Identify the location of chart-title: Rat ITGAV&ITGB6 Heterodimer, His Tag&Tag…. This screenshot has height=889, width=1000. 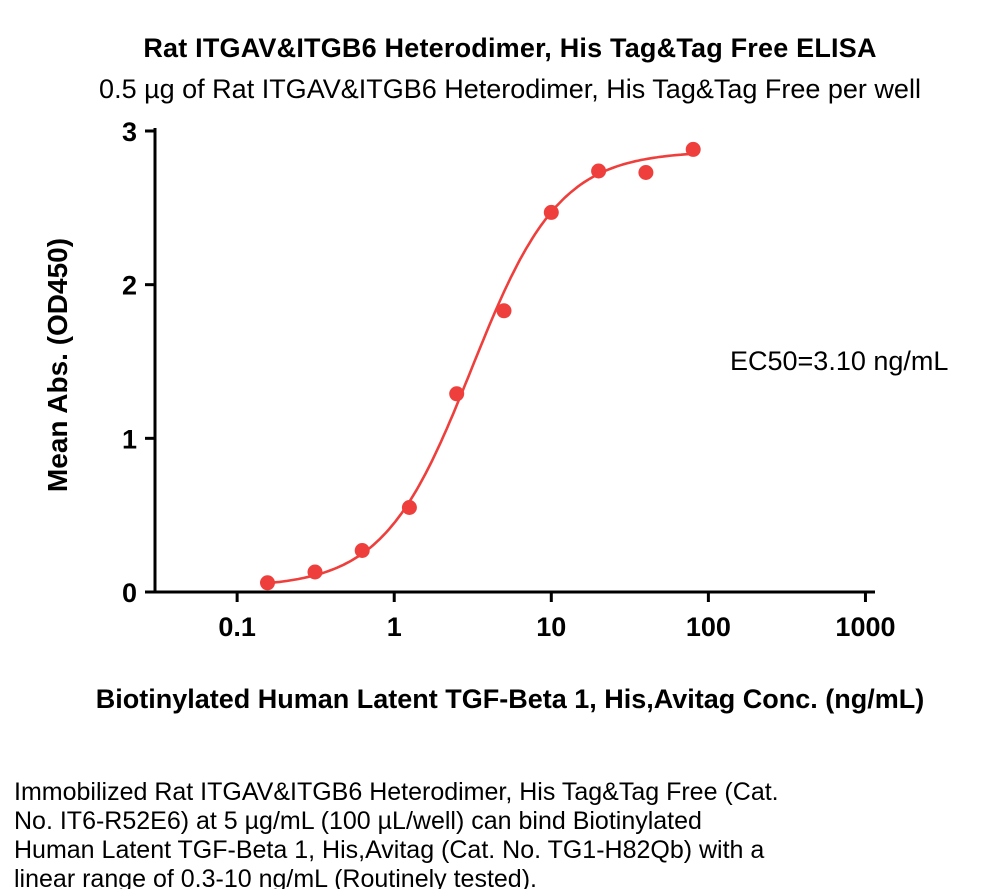
(510, 48).